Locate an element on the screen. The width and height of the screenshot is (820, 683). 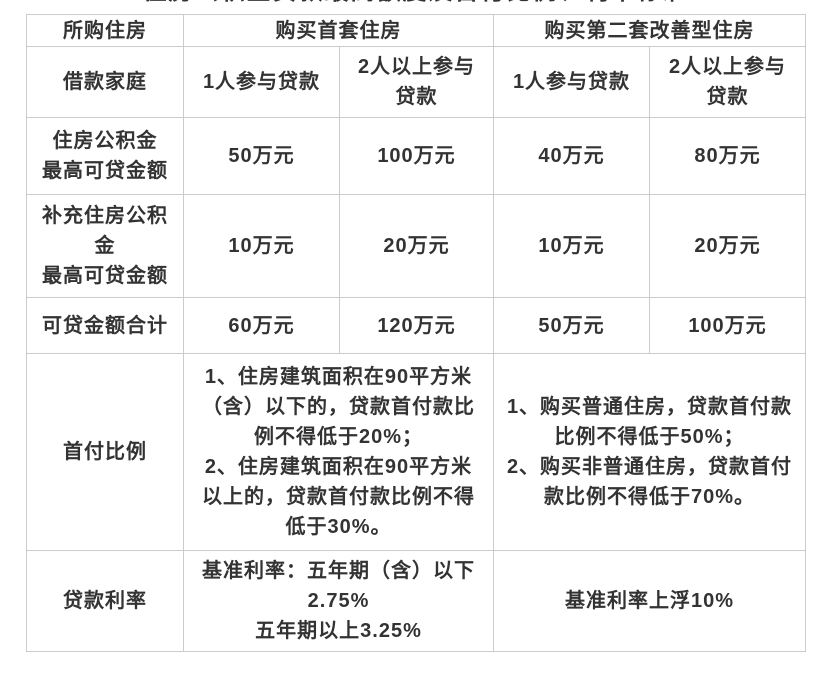
cell-housing-fund-max-label: 住房公积金 最高可贷金额 is located at coordinates (105, 156).